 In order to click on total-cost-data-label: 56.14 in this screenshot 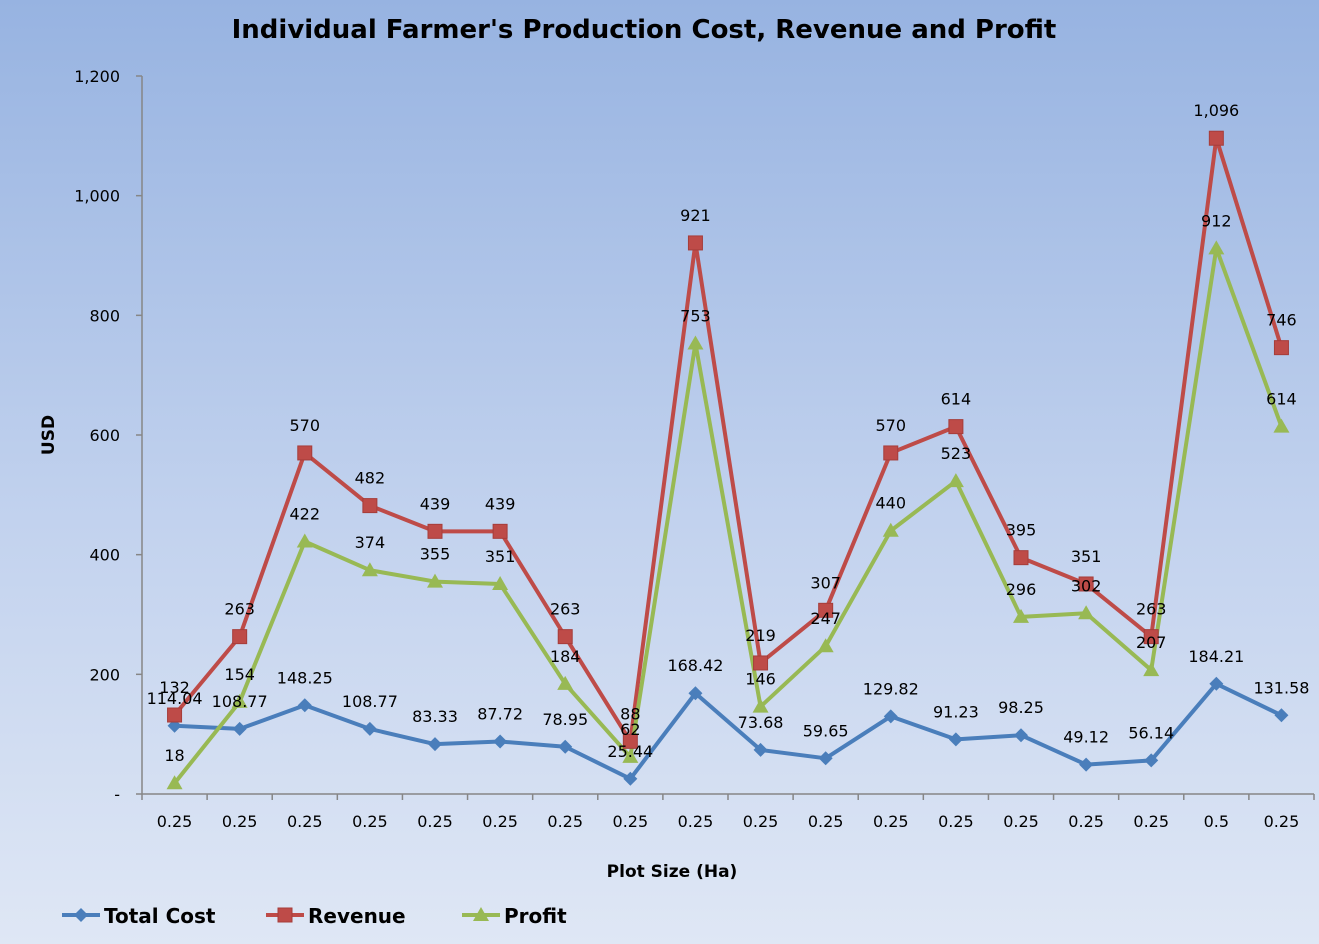, I will do `click(1151, 732)`.